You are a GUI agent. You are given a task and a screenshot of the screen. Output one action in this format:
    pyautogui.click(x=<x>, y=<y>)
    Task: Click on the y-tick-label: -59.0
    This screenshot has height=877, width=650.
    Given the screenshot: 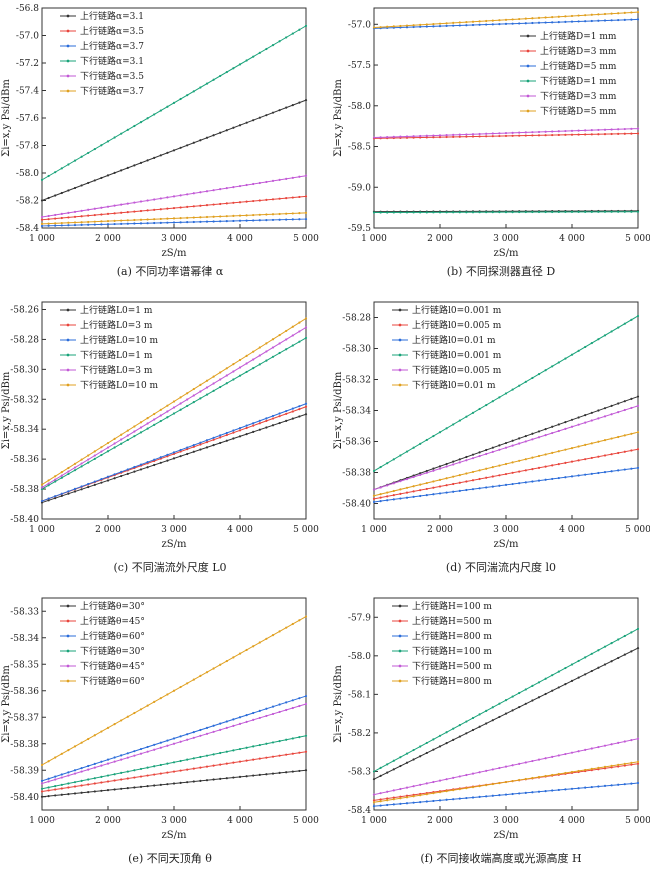 What is the action you would take?
    pyautogui.click(x=359, y=188)
    